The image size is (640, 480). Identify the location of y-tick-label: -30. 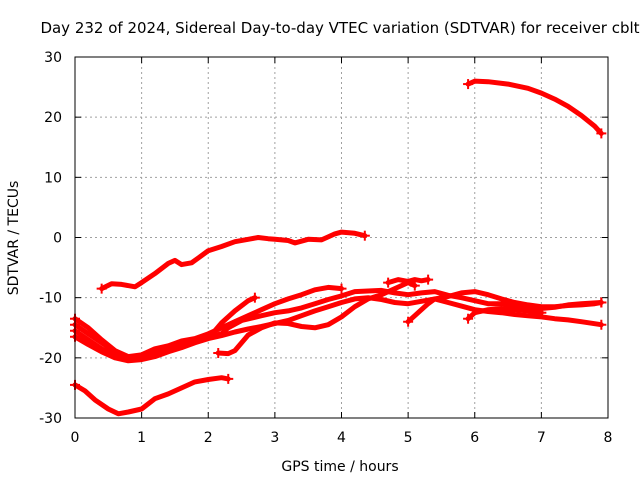
(50, 419).